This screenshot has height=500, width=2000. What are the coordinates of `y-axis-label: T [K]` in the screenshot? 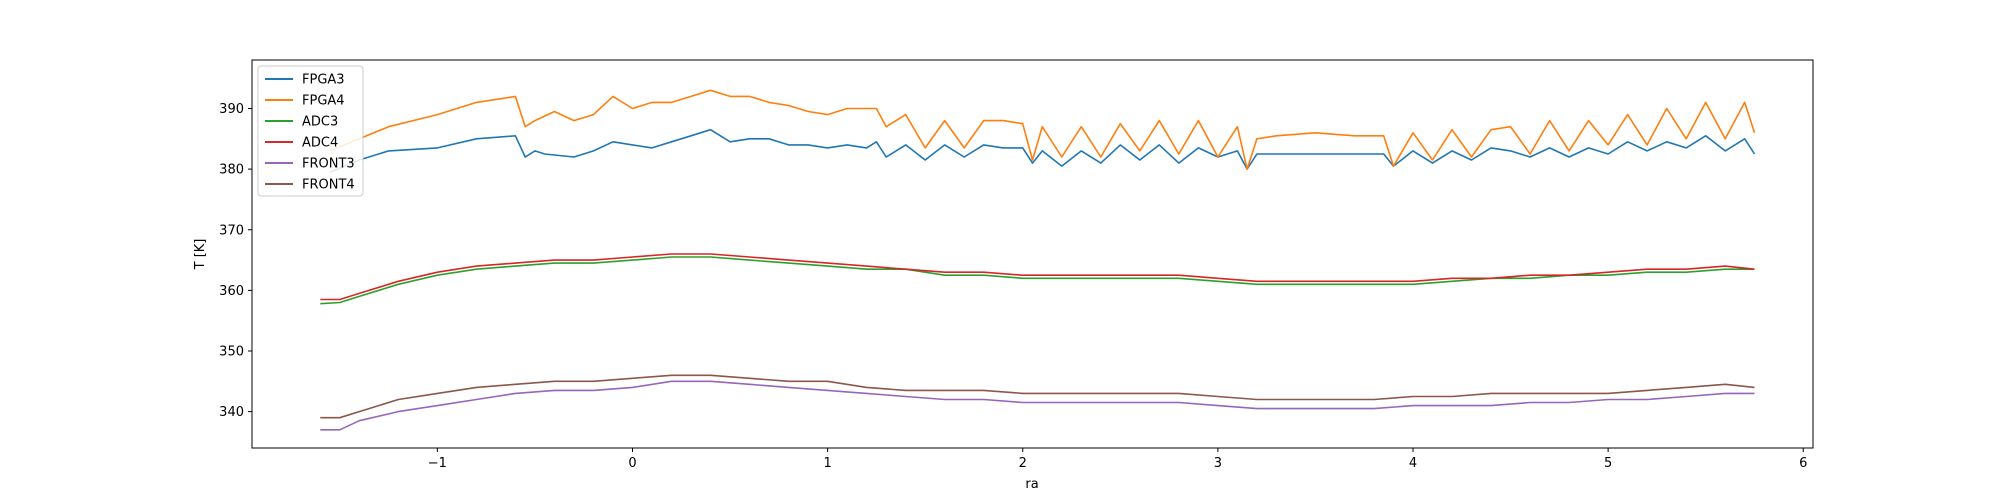 It's located at (200, 255).